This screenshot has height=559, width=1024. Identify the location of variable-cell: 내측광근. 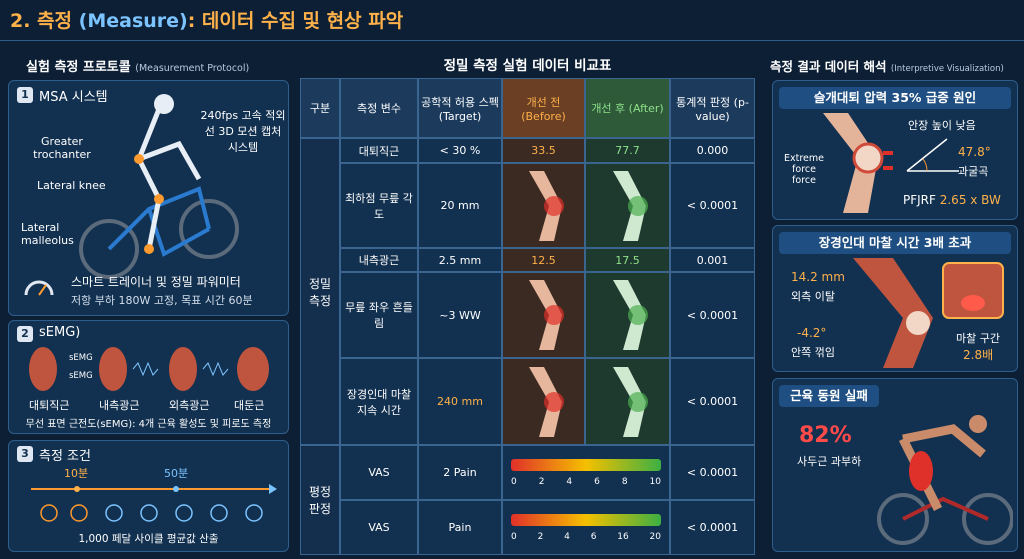
(379, 260).